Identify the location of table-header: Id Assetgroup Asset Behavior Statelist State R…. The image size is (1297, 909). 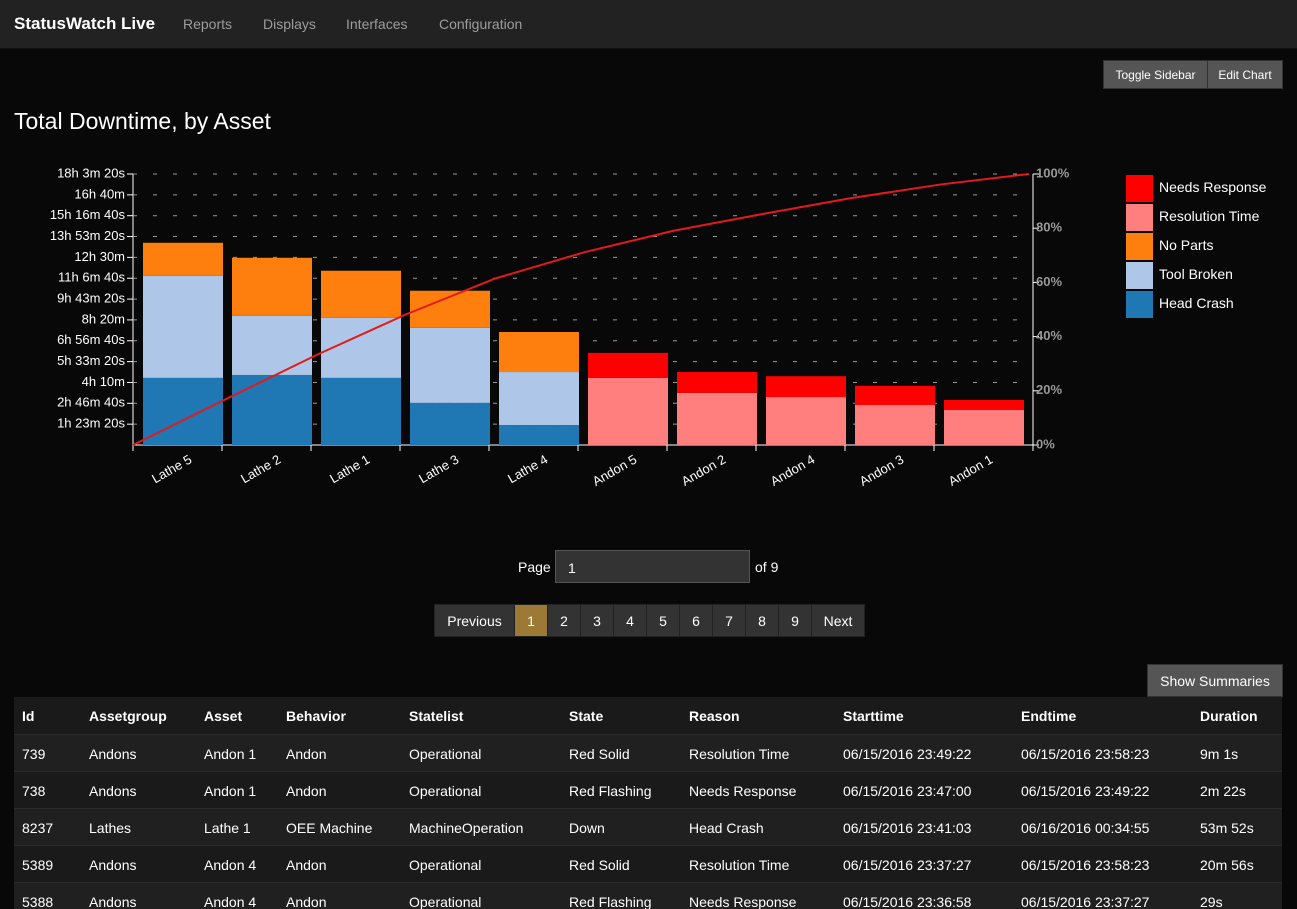
(648, 715).